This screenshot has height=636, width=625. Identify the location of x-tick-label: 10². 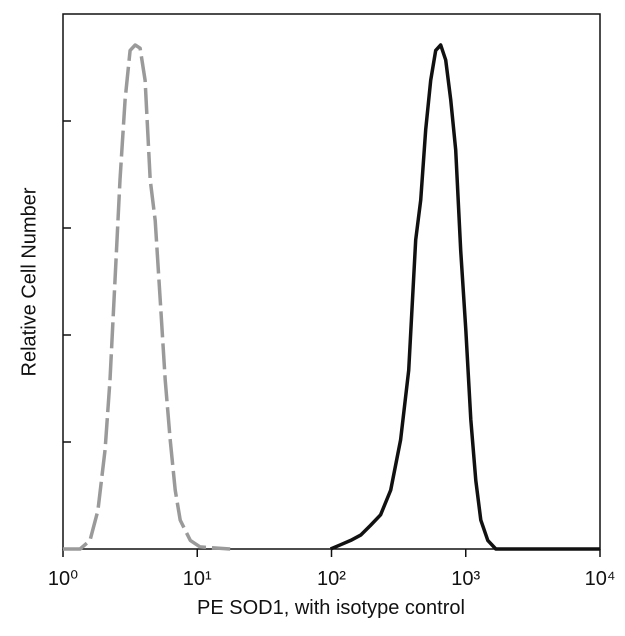
(331, 579).